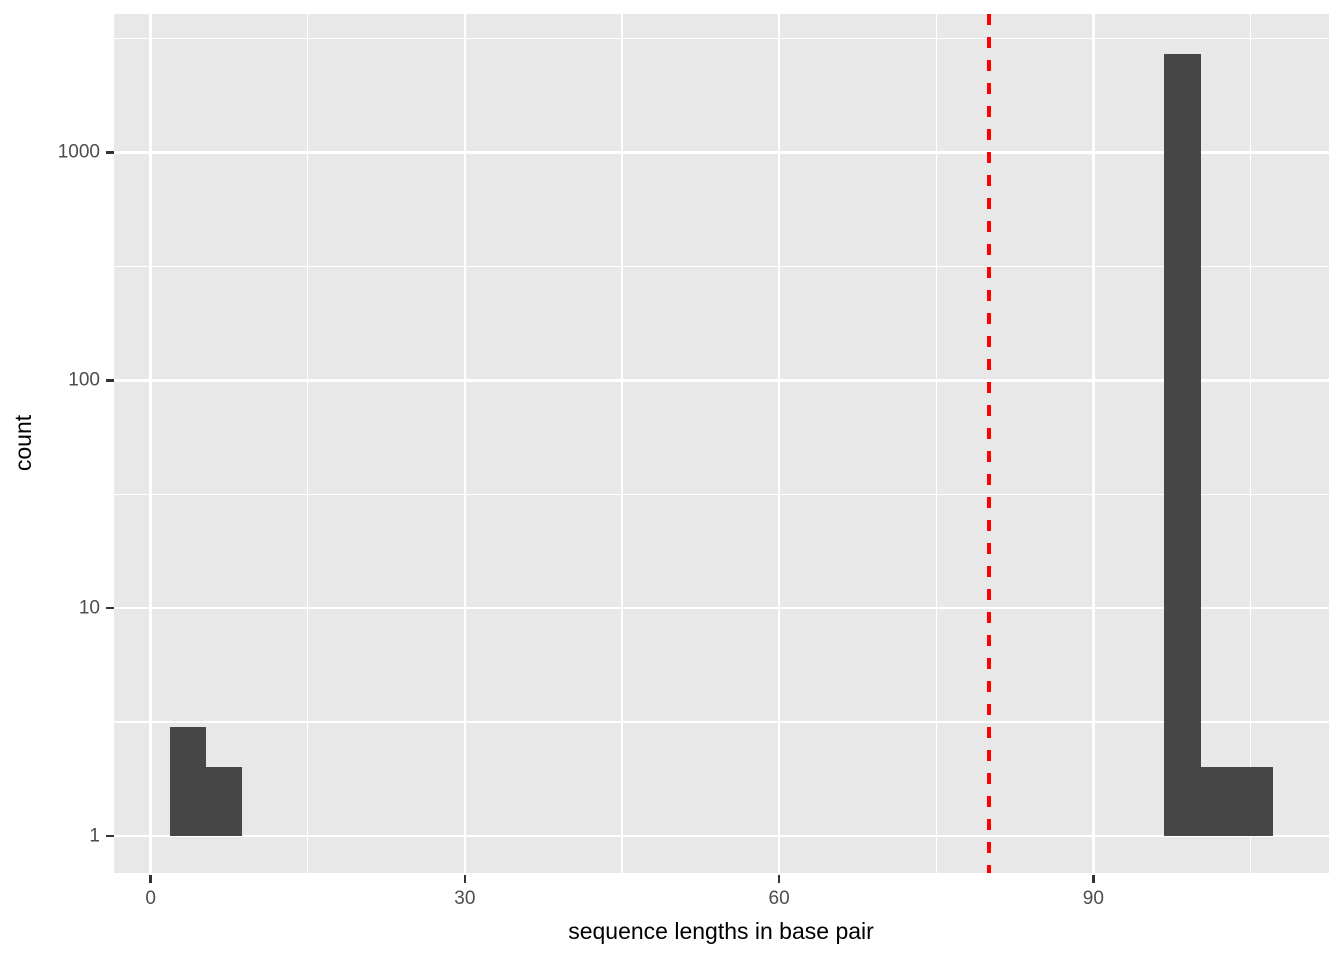 Image resolution: width=1344 pixels, height=960 pixels. Describe the element at coordinates (779, 898) in the screenshot. I see `x-tick-label: 60` at that location.